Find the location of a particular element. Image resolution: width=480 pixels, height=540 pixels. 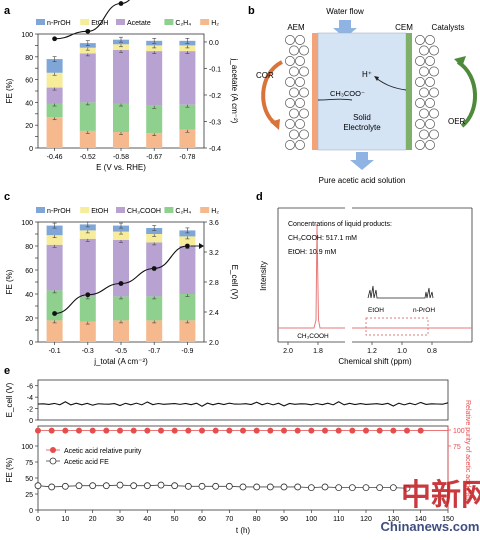

y2-tick-label: 2.0 is located at coordinates (214, 343).